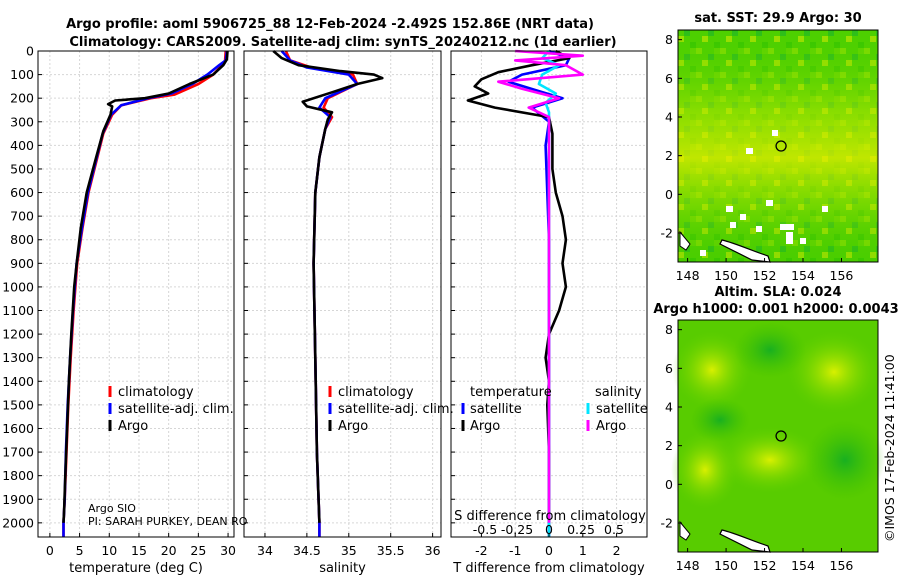 The width and height of the screenshot is (900, 580). What do you see at coordinates (669, 445) in the screenshot?
I see `sla-map-ytick-label-2: 2` at bounding box center [669, 445].